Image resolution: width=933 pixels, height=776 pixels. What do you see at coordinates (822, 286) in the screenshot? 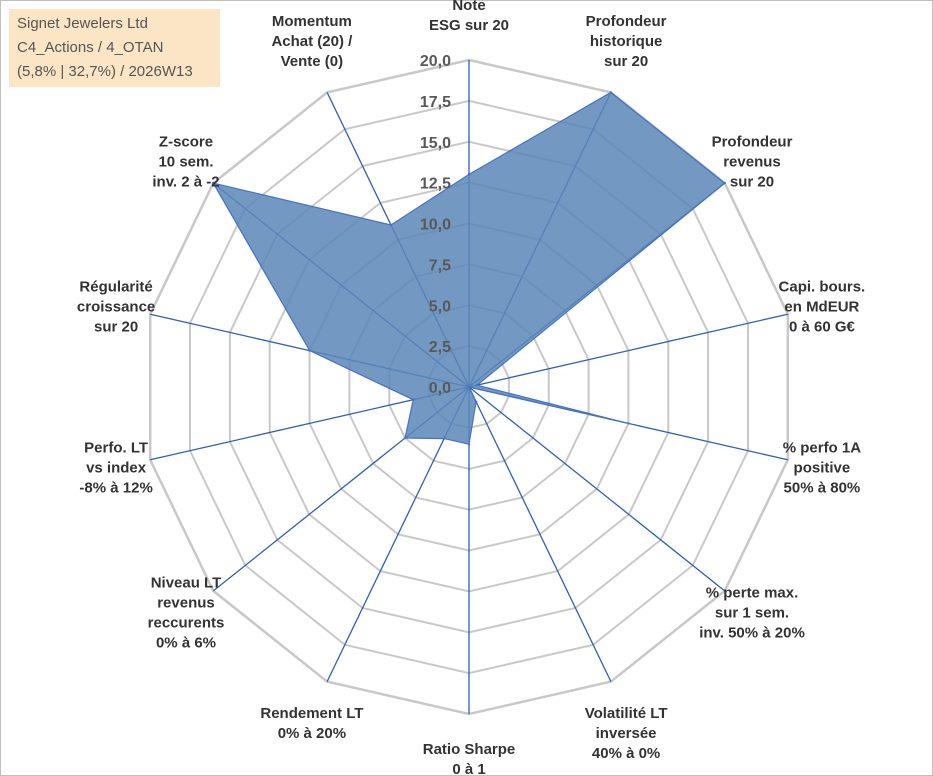
I see `axis-label: Capi. bours.` at bounding box center [822, 286].